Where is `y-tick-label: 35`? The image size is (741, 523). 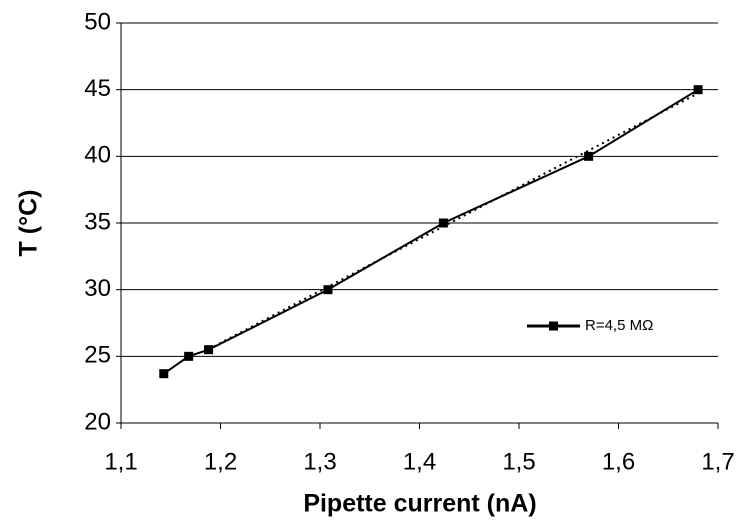 y-tick-label: 35 is located at coordinates (97, 221).